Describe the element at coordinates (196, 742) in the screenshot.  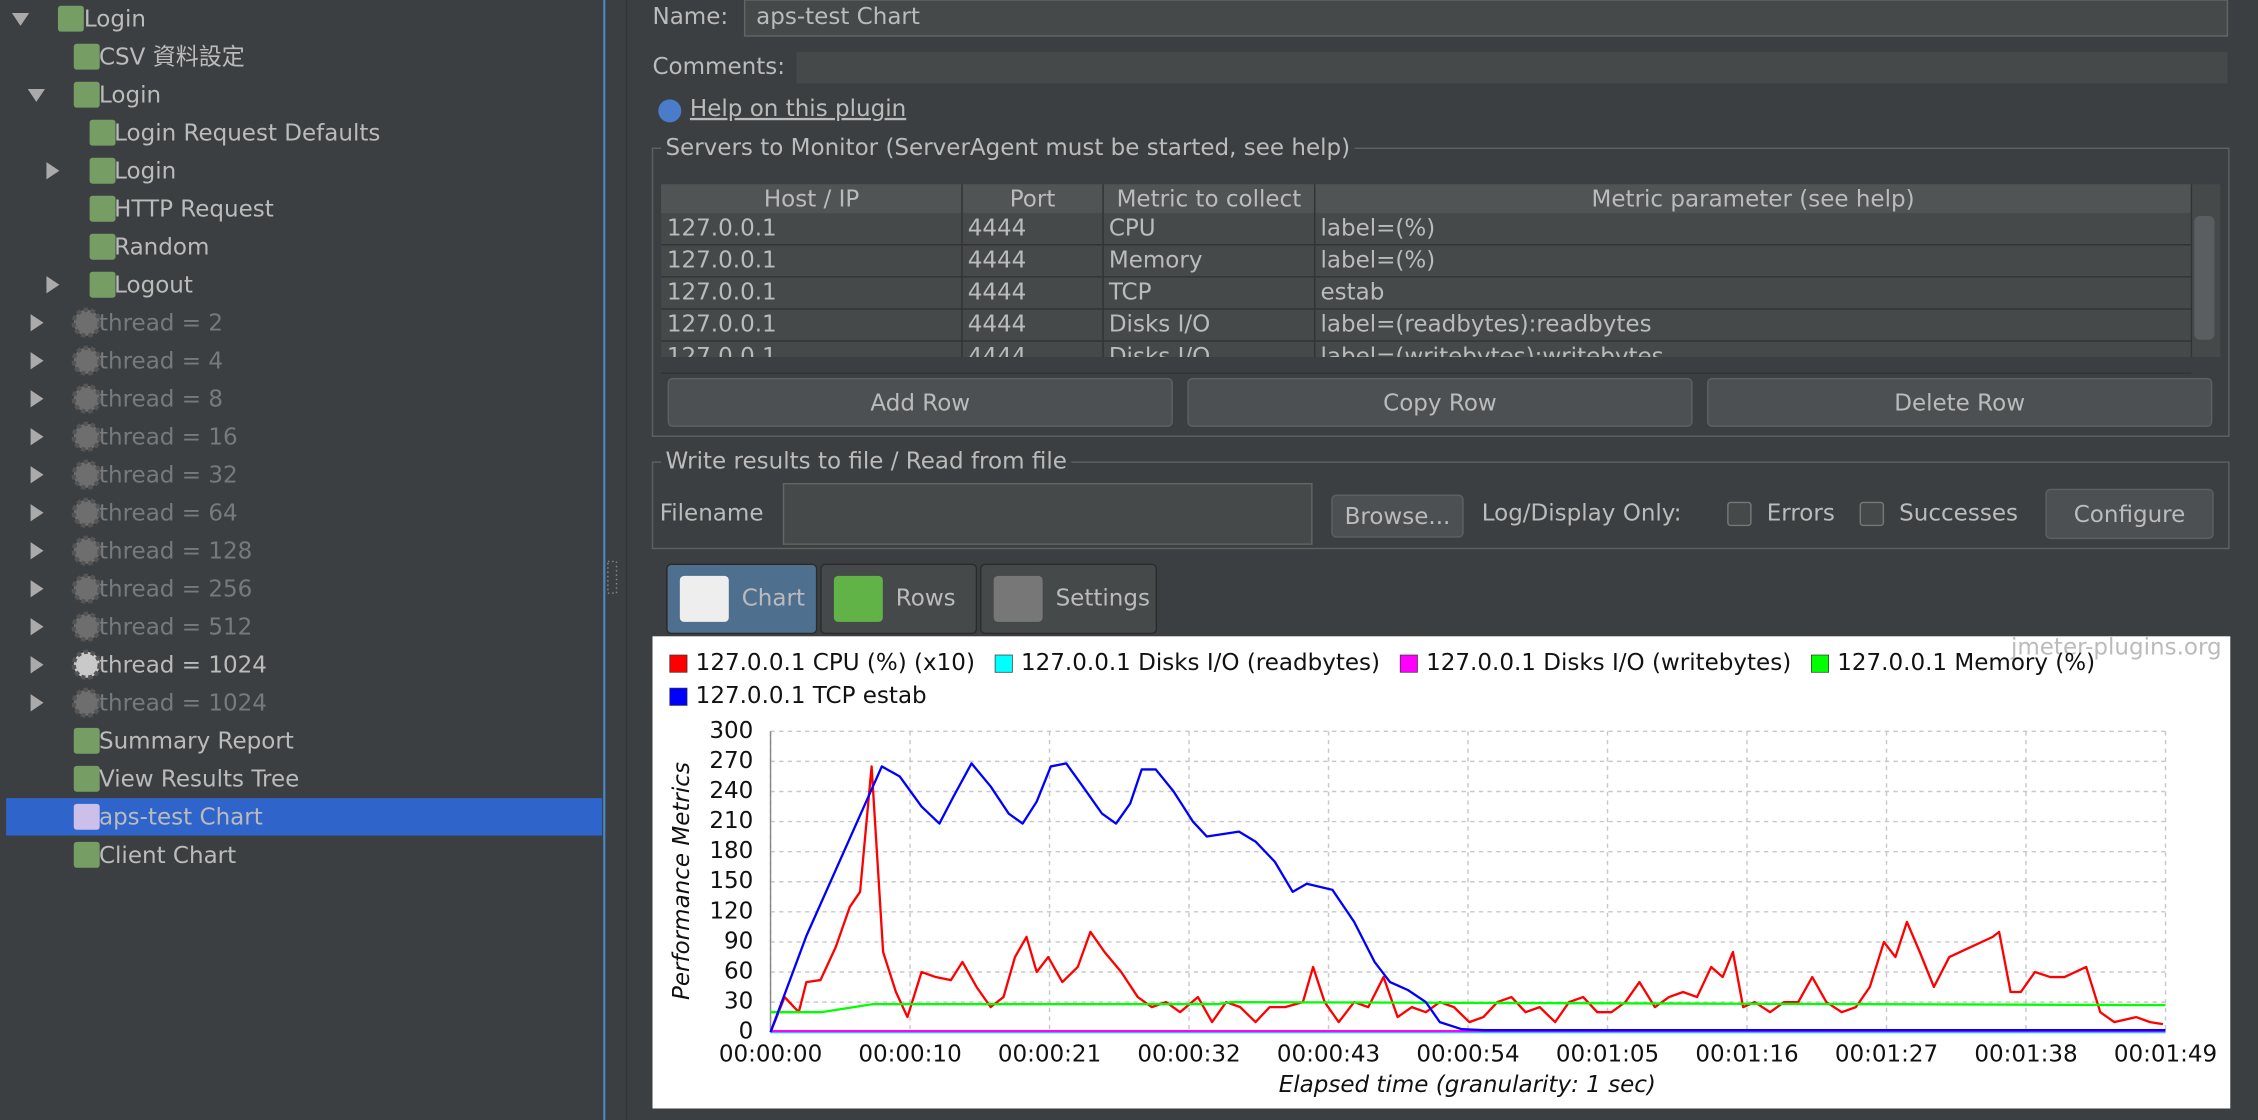
I see `tree-label: Summary Report` at that location.